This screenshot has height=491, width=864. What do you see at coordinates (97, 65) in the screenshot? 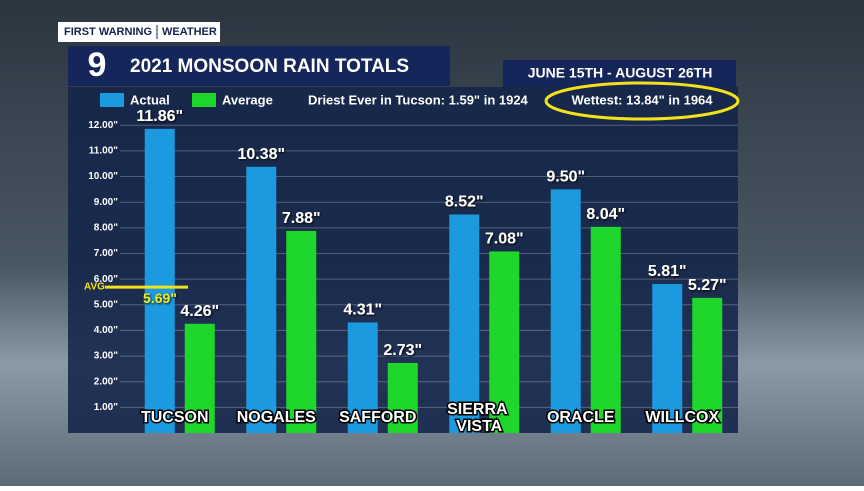
I see `channel-logo: 9` at bounding box center [97, 65].